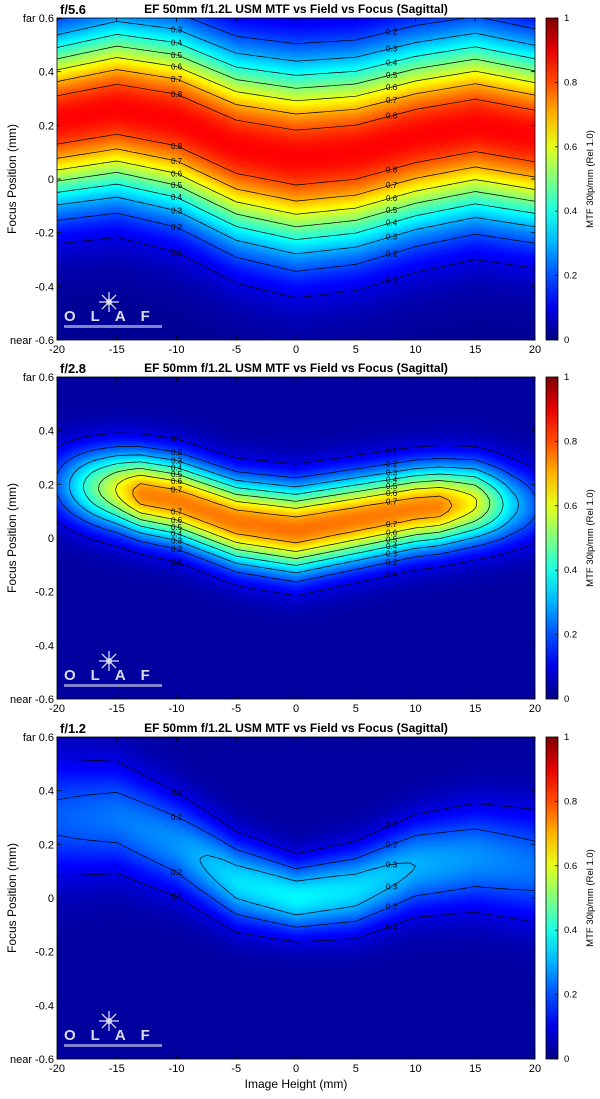 The height and width of the screenshot is (1099, 600). Describe the element at coordinates (51, 899) in the screenshot. I see `y-tick-label: 0` at that location.